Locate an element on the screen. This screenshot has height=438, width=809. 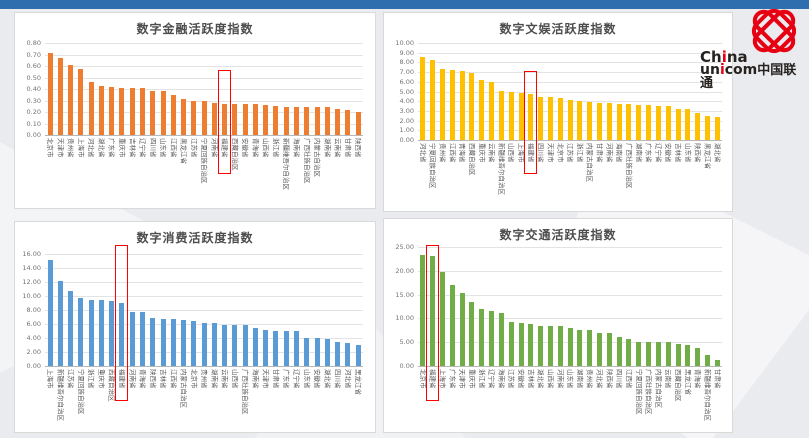
x-axis-label: 广西壮族自治区 is located at coordinates (648, 392).